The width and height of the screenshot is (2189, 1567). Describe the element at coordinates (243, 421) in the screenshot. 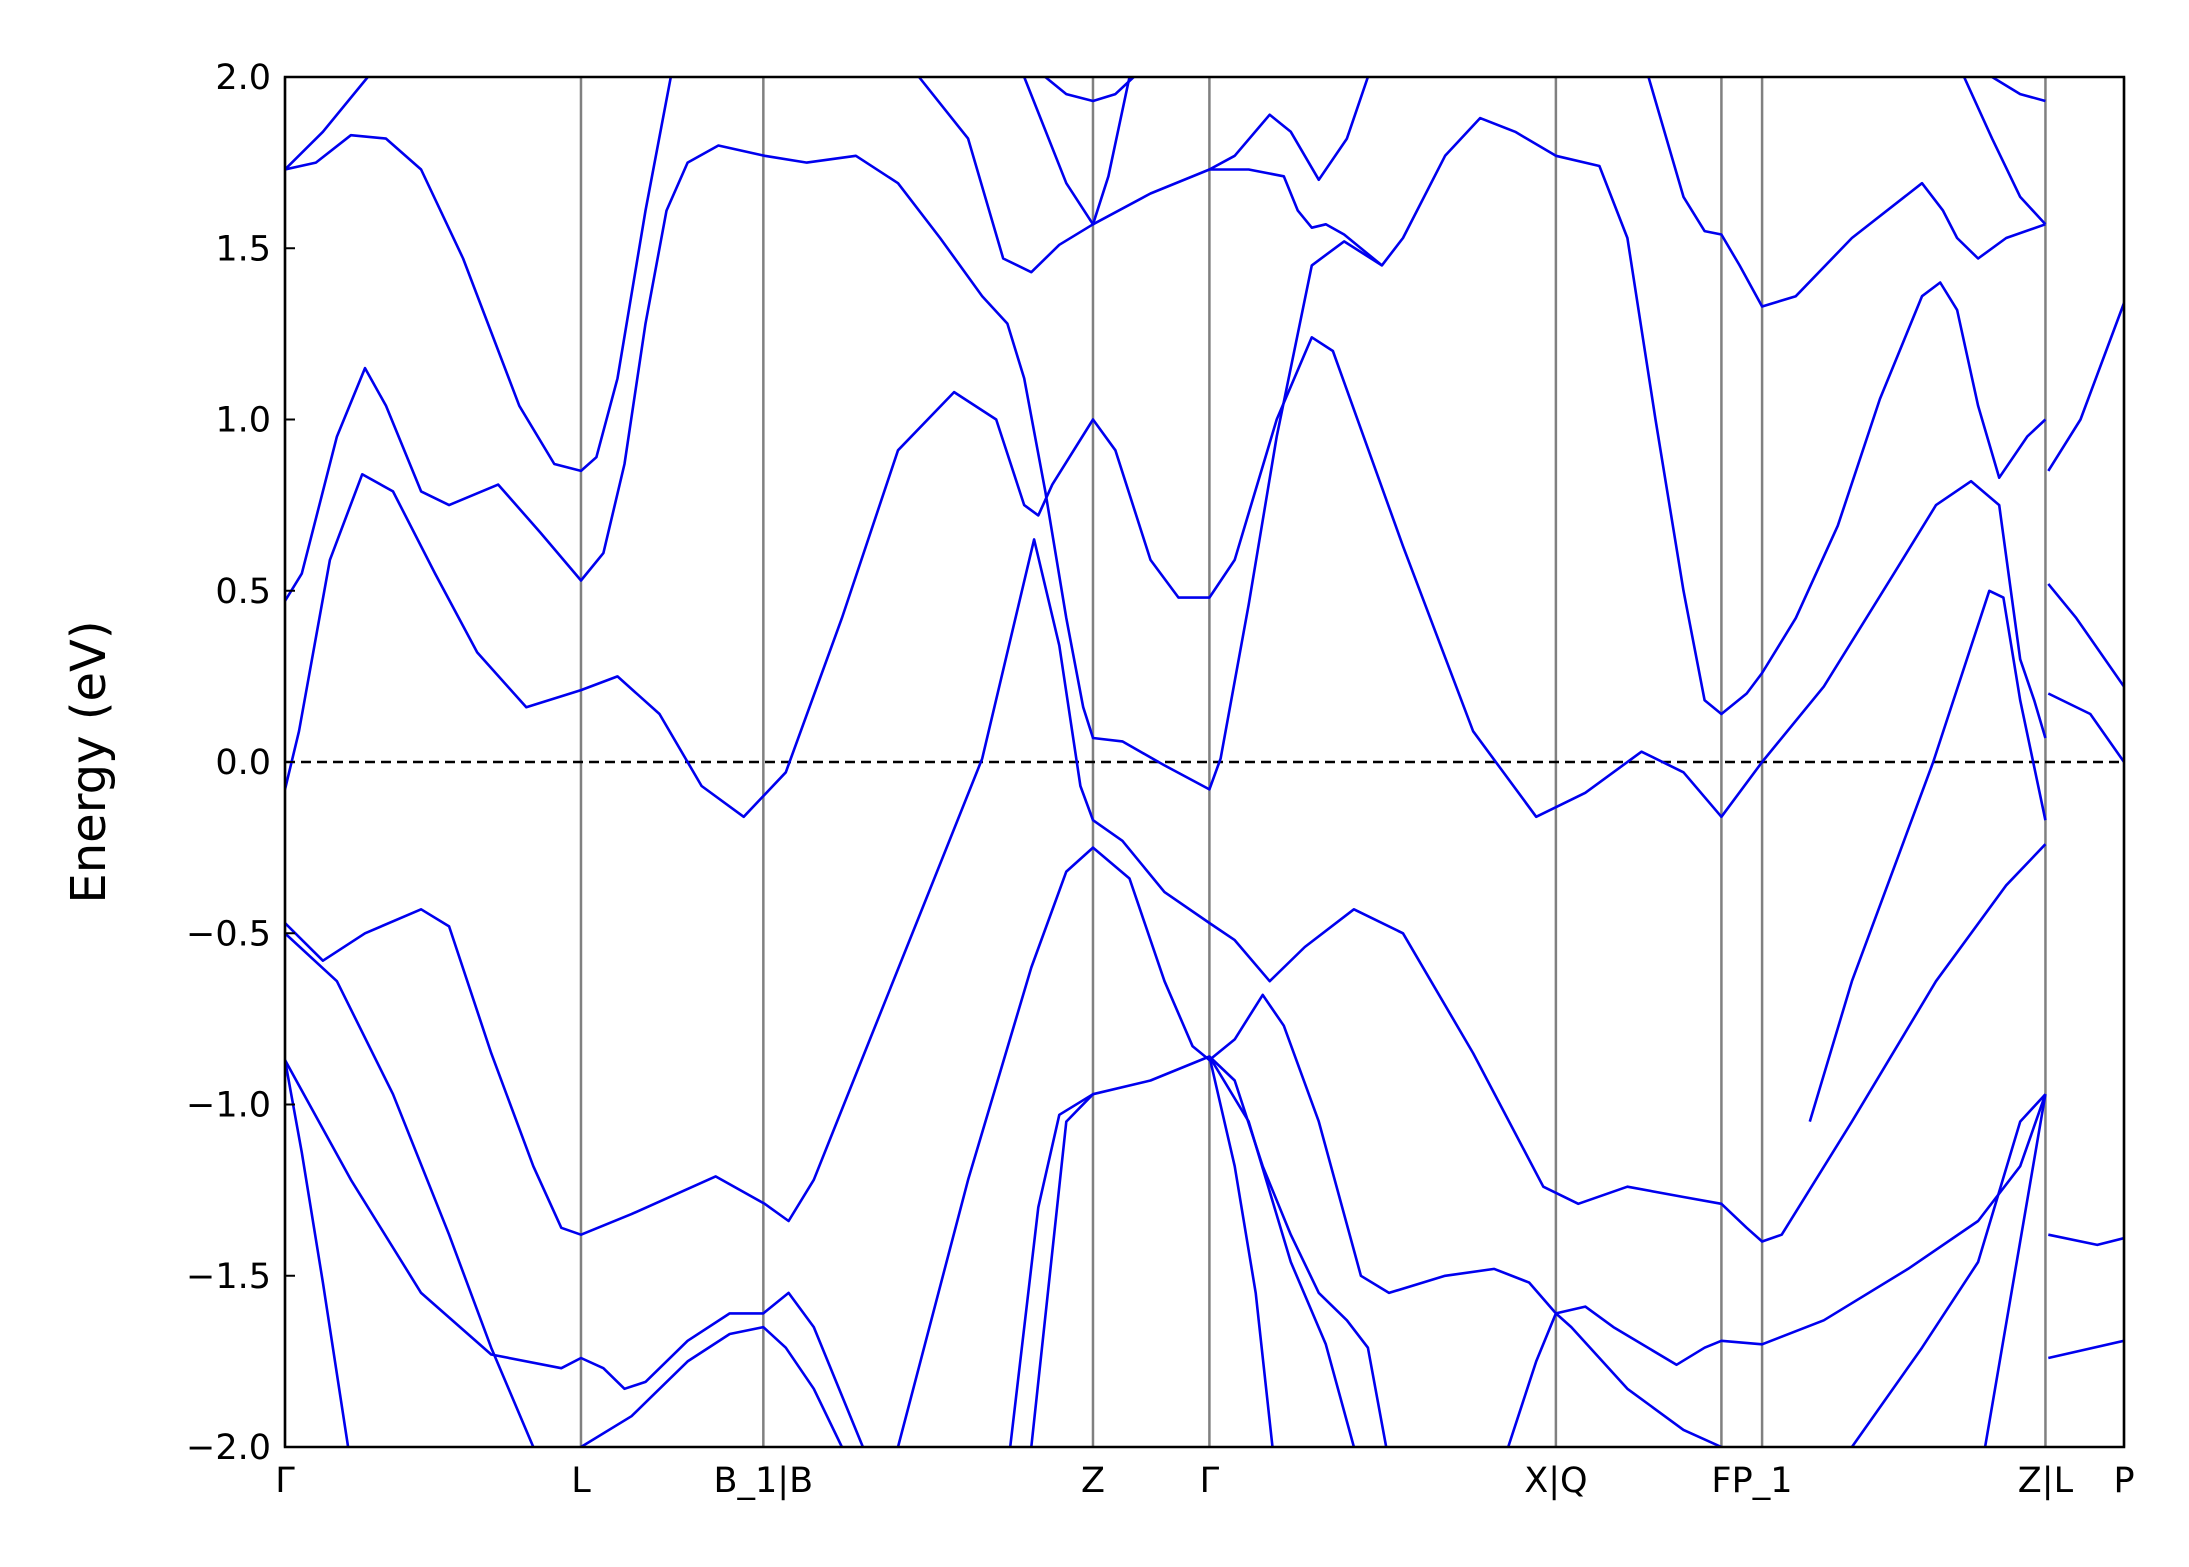

I see `y-tick-label: 1.0` at that location.